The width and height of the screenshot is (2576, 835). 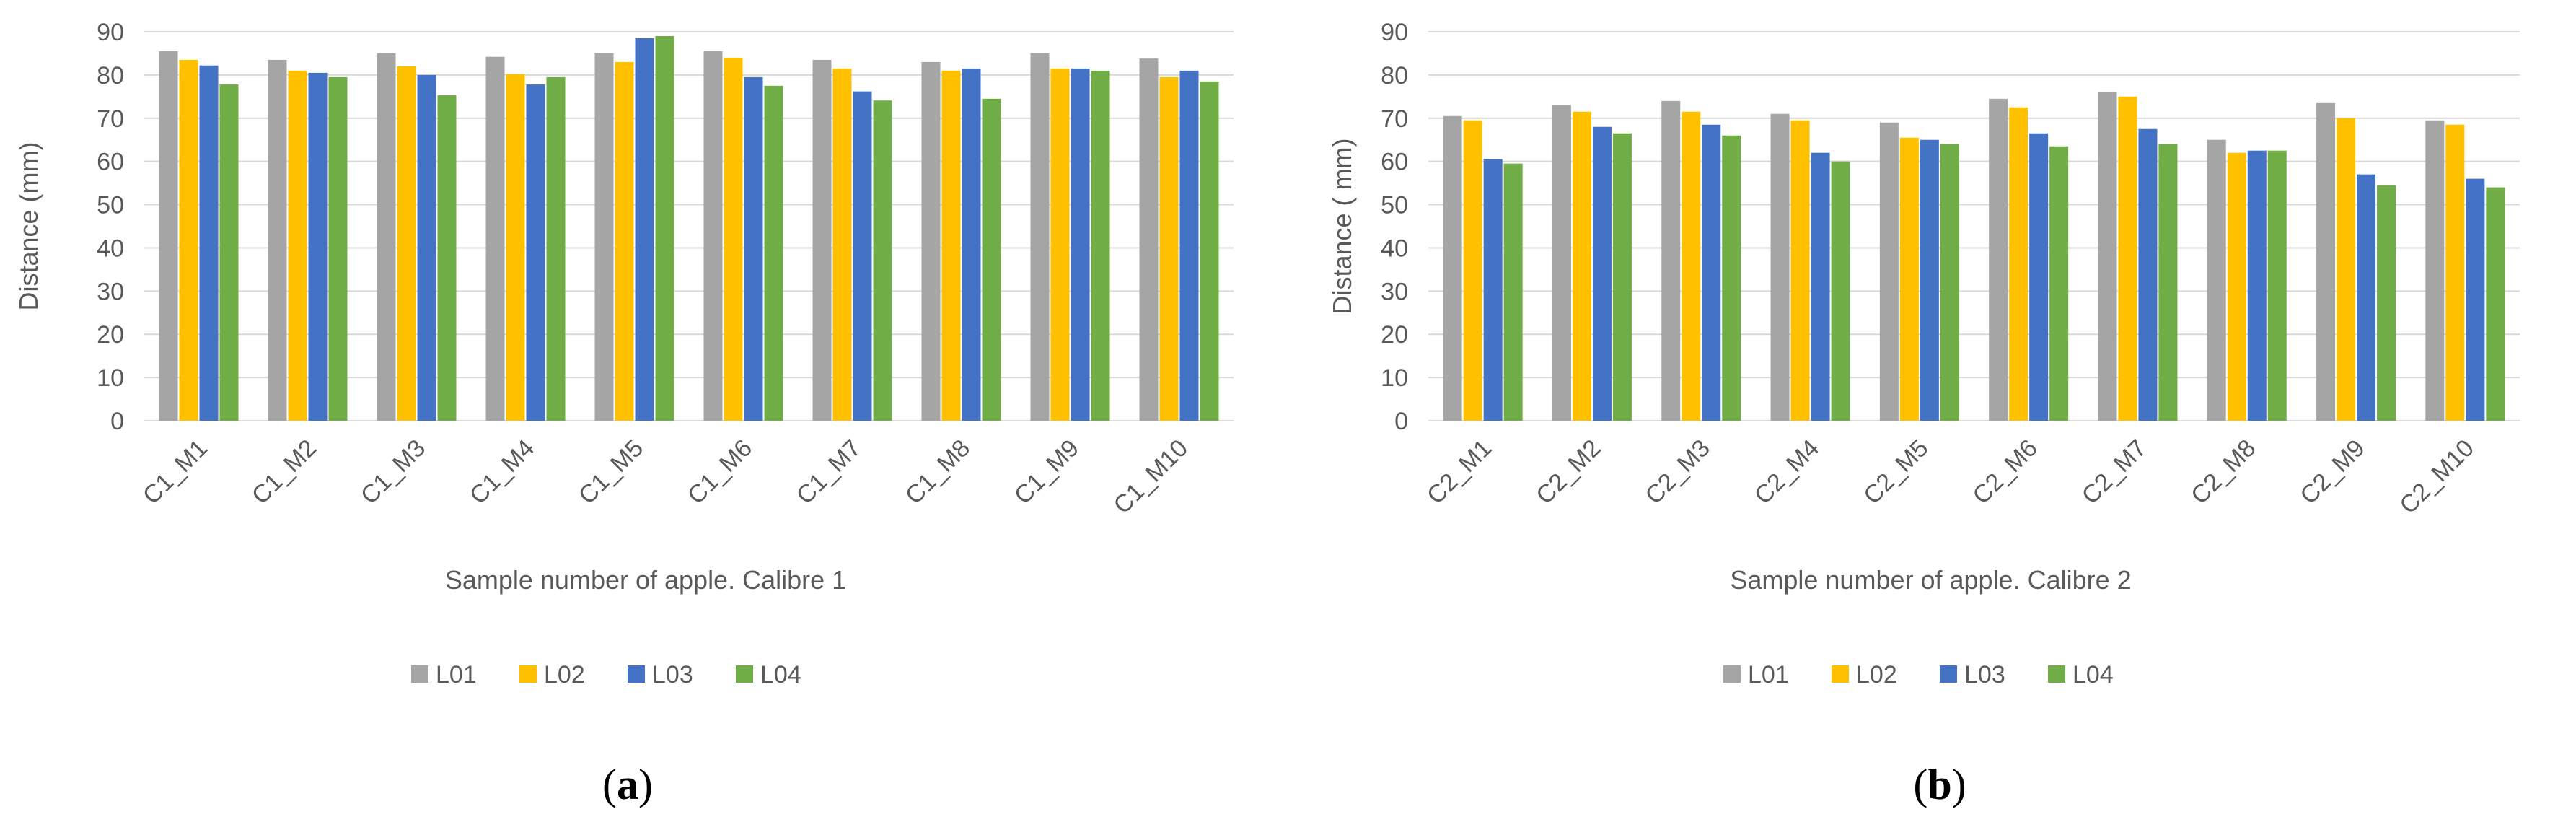 I want to click on x-tick-label: C1_M7, so click(x=828, y=472).